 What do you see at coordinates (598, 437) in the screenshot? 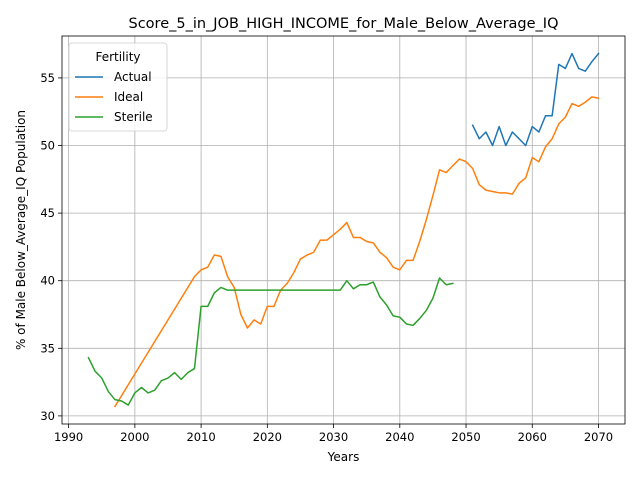
I see `x-tick-label: 2070` at bounding box center [598, 437].